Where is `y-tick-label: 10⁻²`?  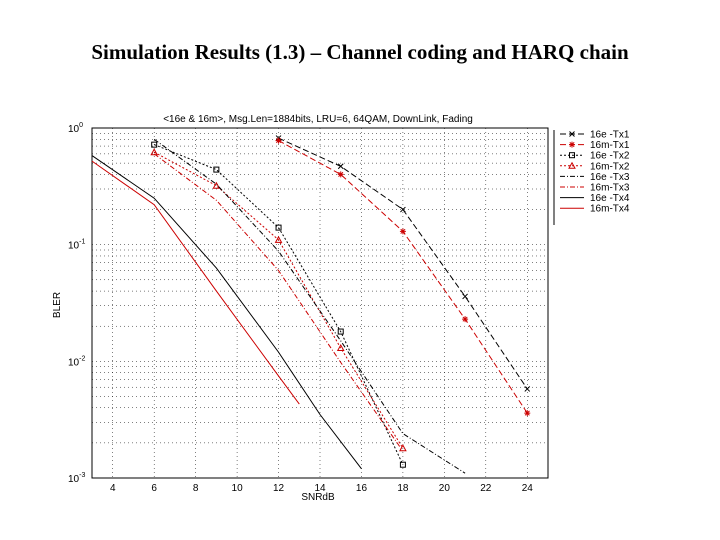
y-tick-label: 10⁻² is located at coordinates (76, 361).